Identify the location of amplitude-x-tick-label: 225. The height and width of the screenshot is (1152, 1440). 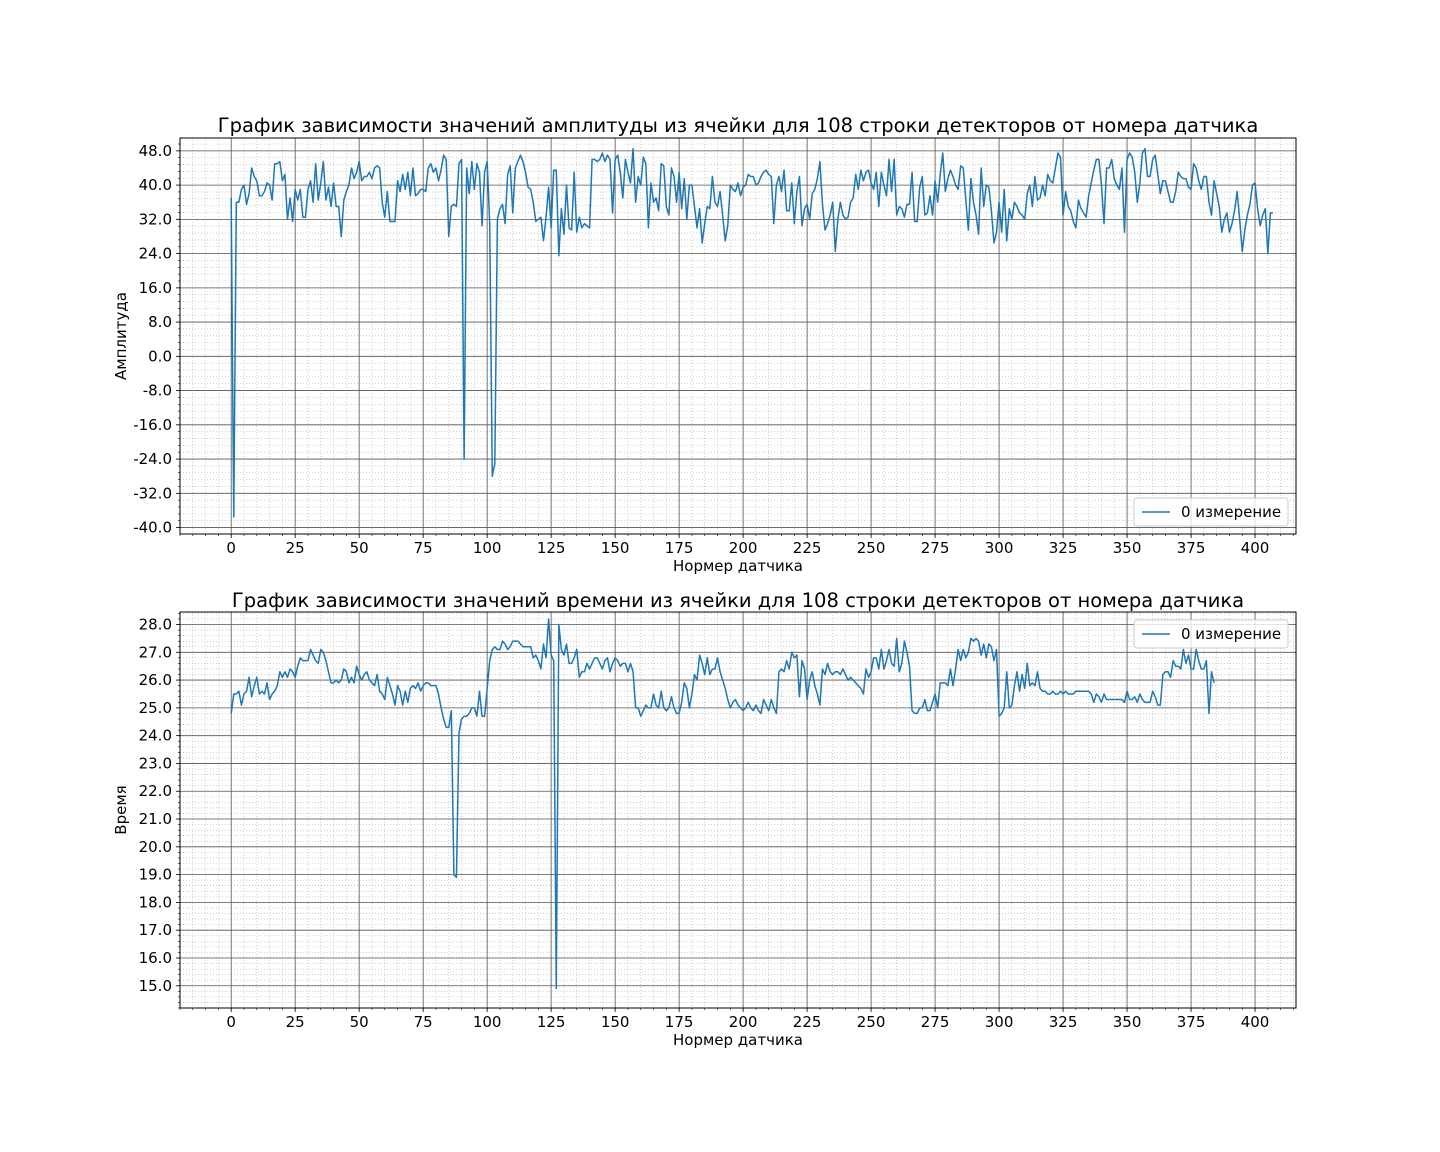
(807, 548).